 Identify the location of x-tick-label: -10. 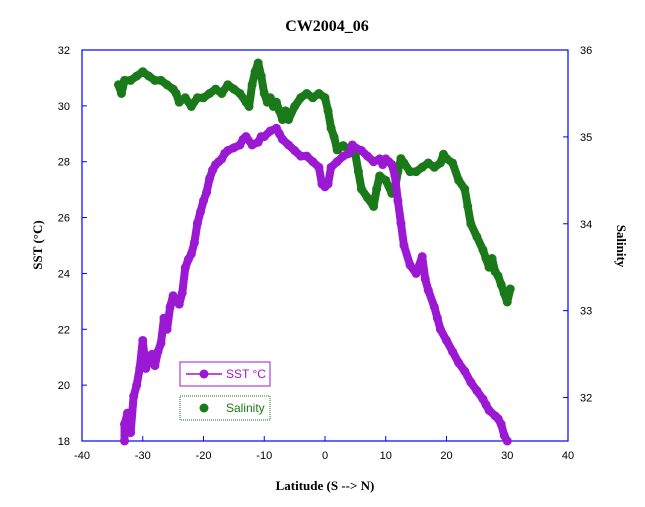
(264, 456).